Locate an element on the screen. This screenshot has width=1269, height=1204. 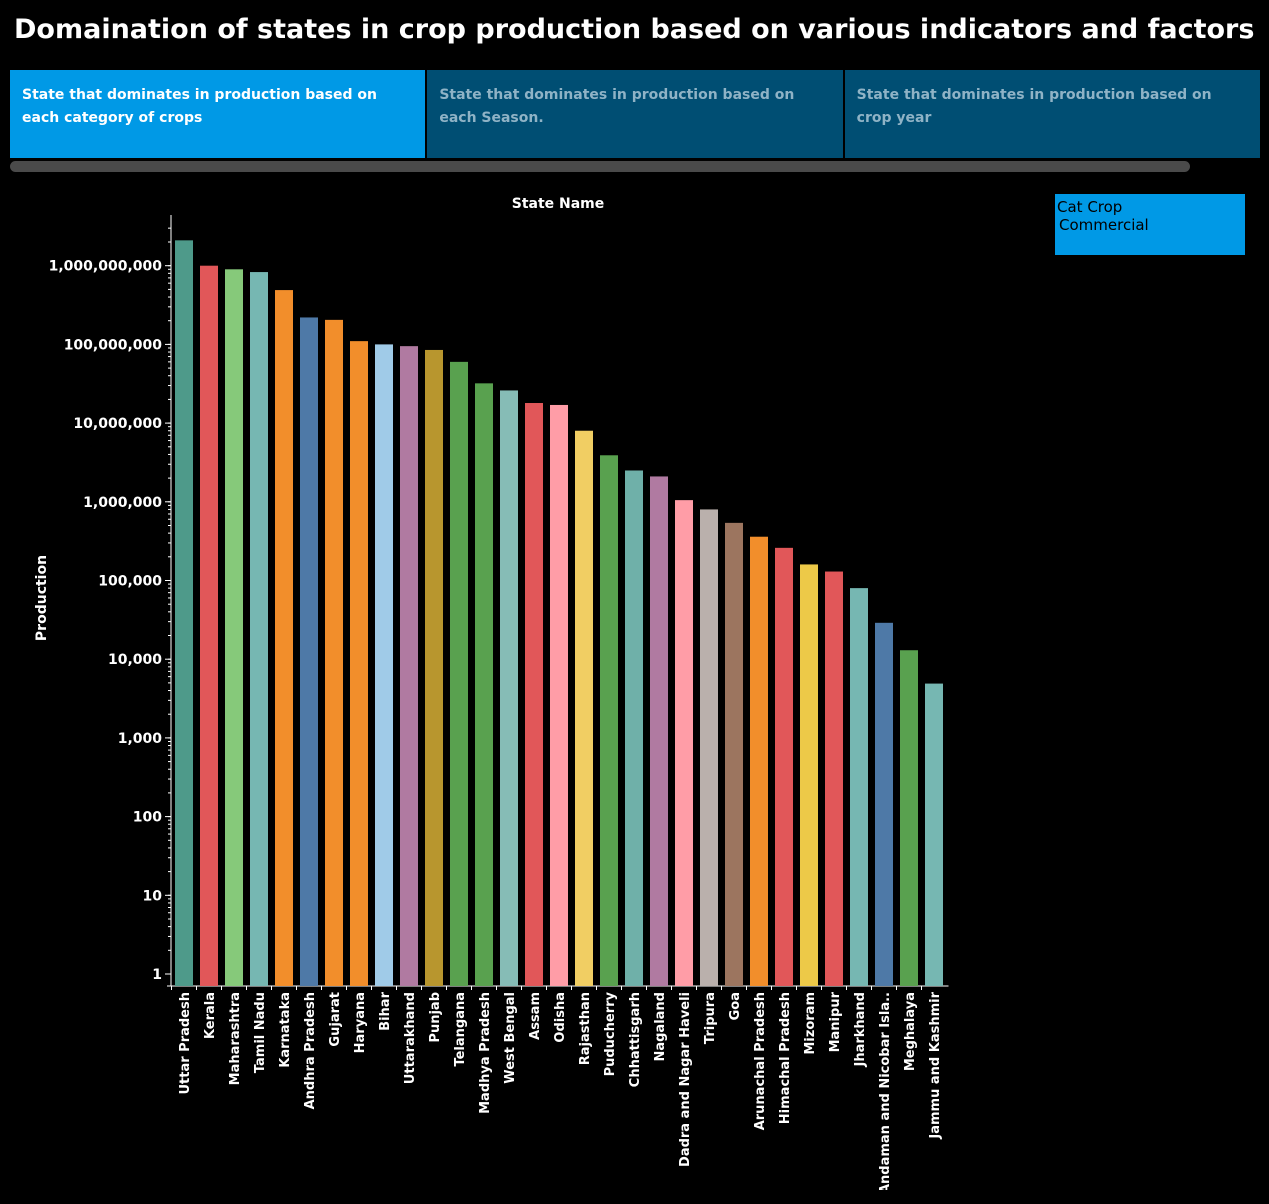
bar-punjab is located at coordinates (434, 667).